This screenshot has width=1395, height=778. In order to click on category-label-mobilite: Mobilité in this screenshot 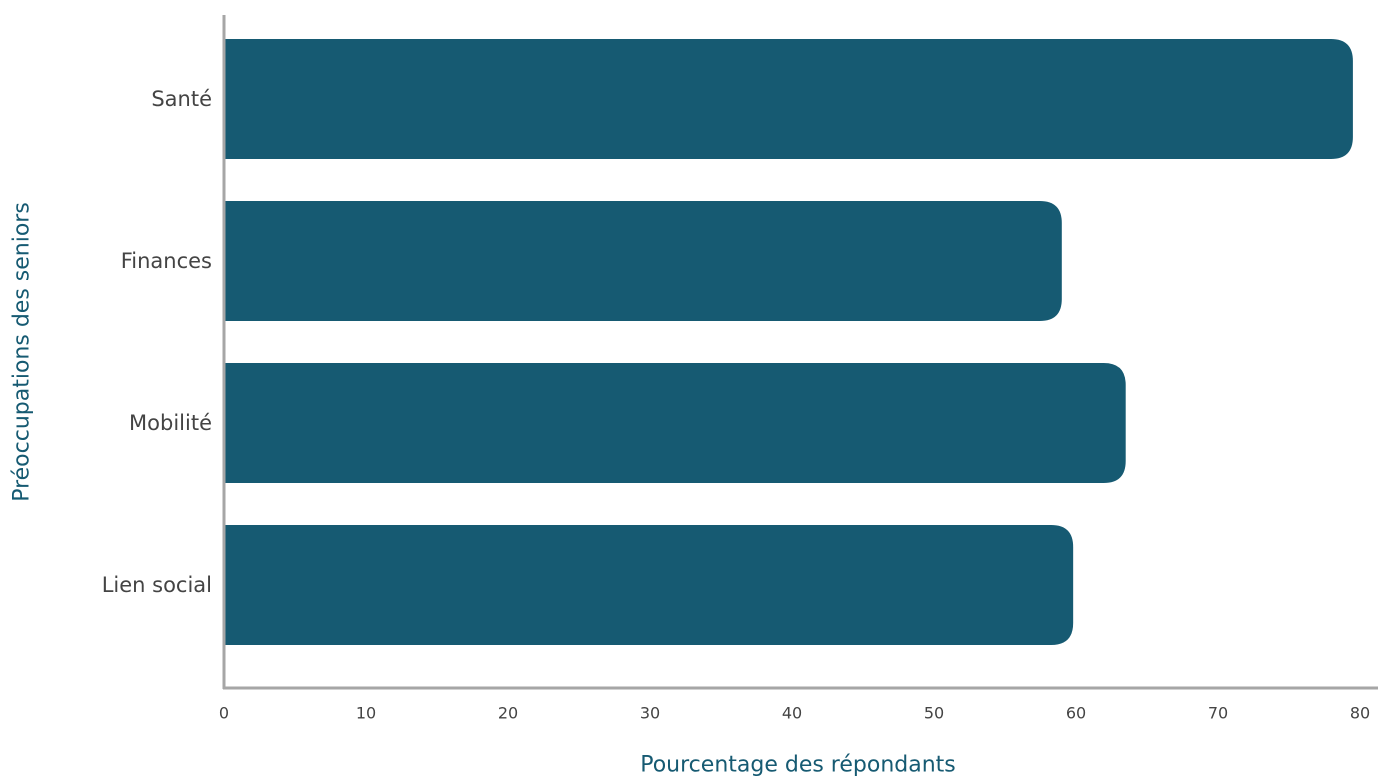, I will do `click(170, 423)`.